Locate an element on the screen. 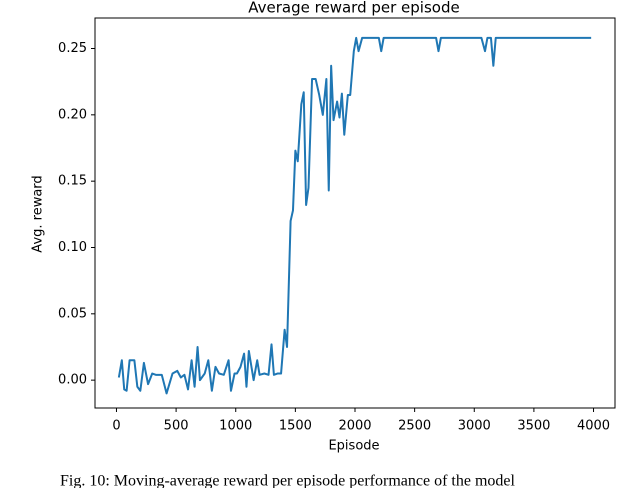 This screenshot has width=640, height=488. x-tick-label: 2500 is located at coordinates (414, 426).